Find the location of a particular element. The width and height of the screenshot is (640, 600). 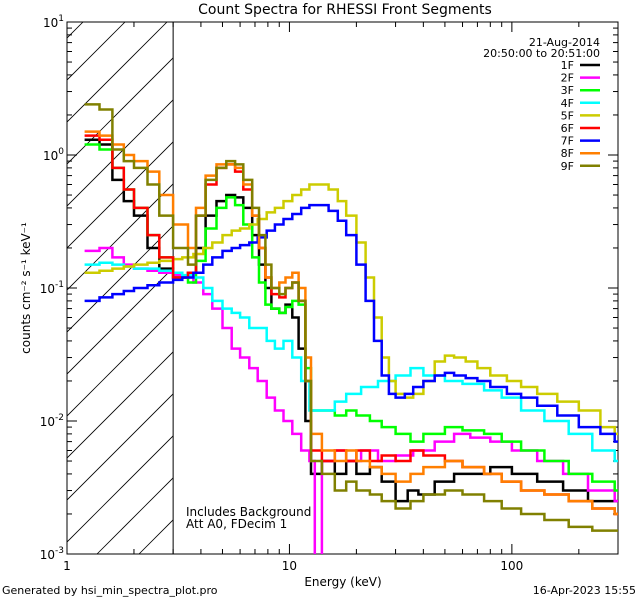

y-axis-label: counts cm⁻² s⁻¹ keV⁻¹ is located at coordinates (26, 288).